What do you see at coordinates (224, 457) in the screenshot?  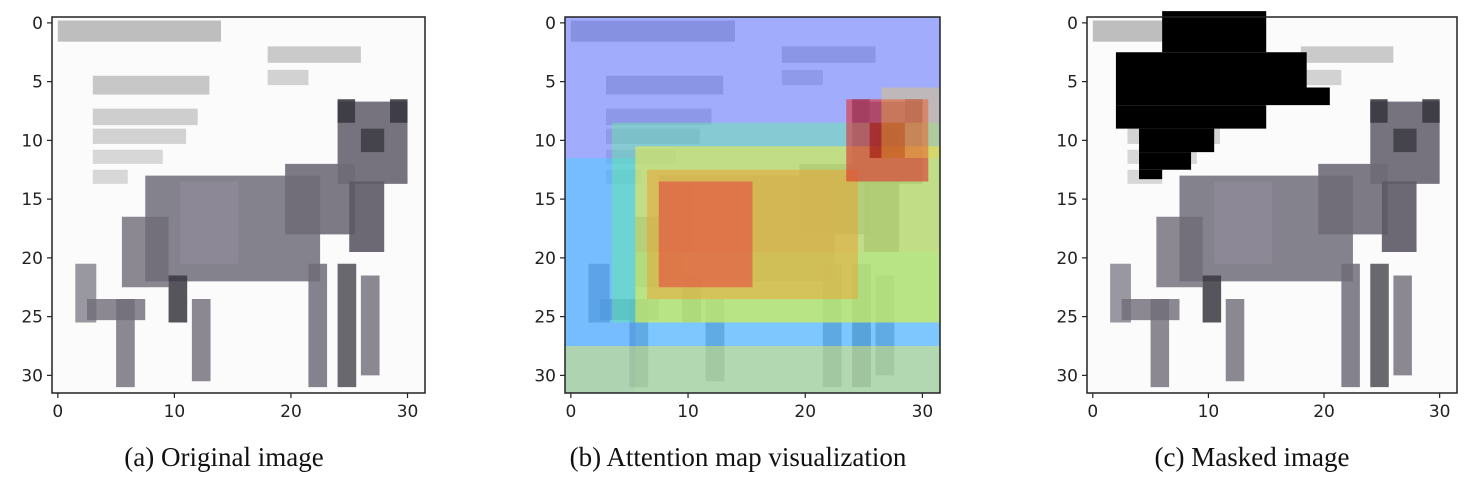 I see `caption-original: (a) Original image` at bounding box center [224, 457].